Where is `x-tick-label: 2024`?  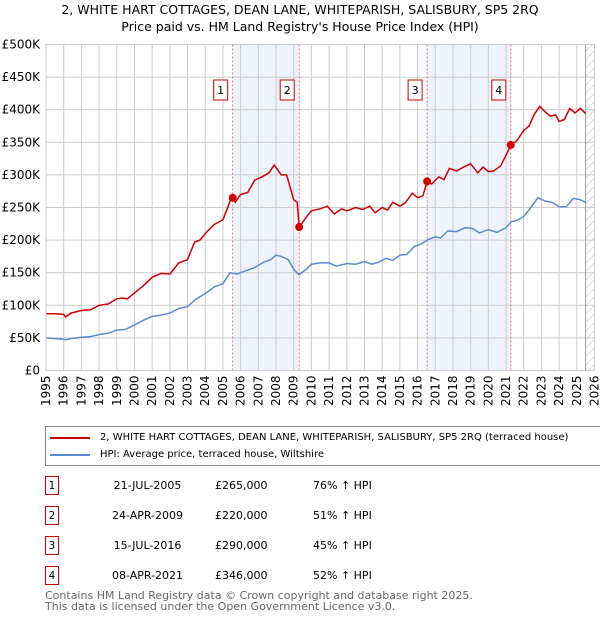
x-tick-label: 2024 is located at coordinates (559, 391).